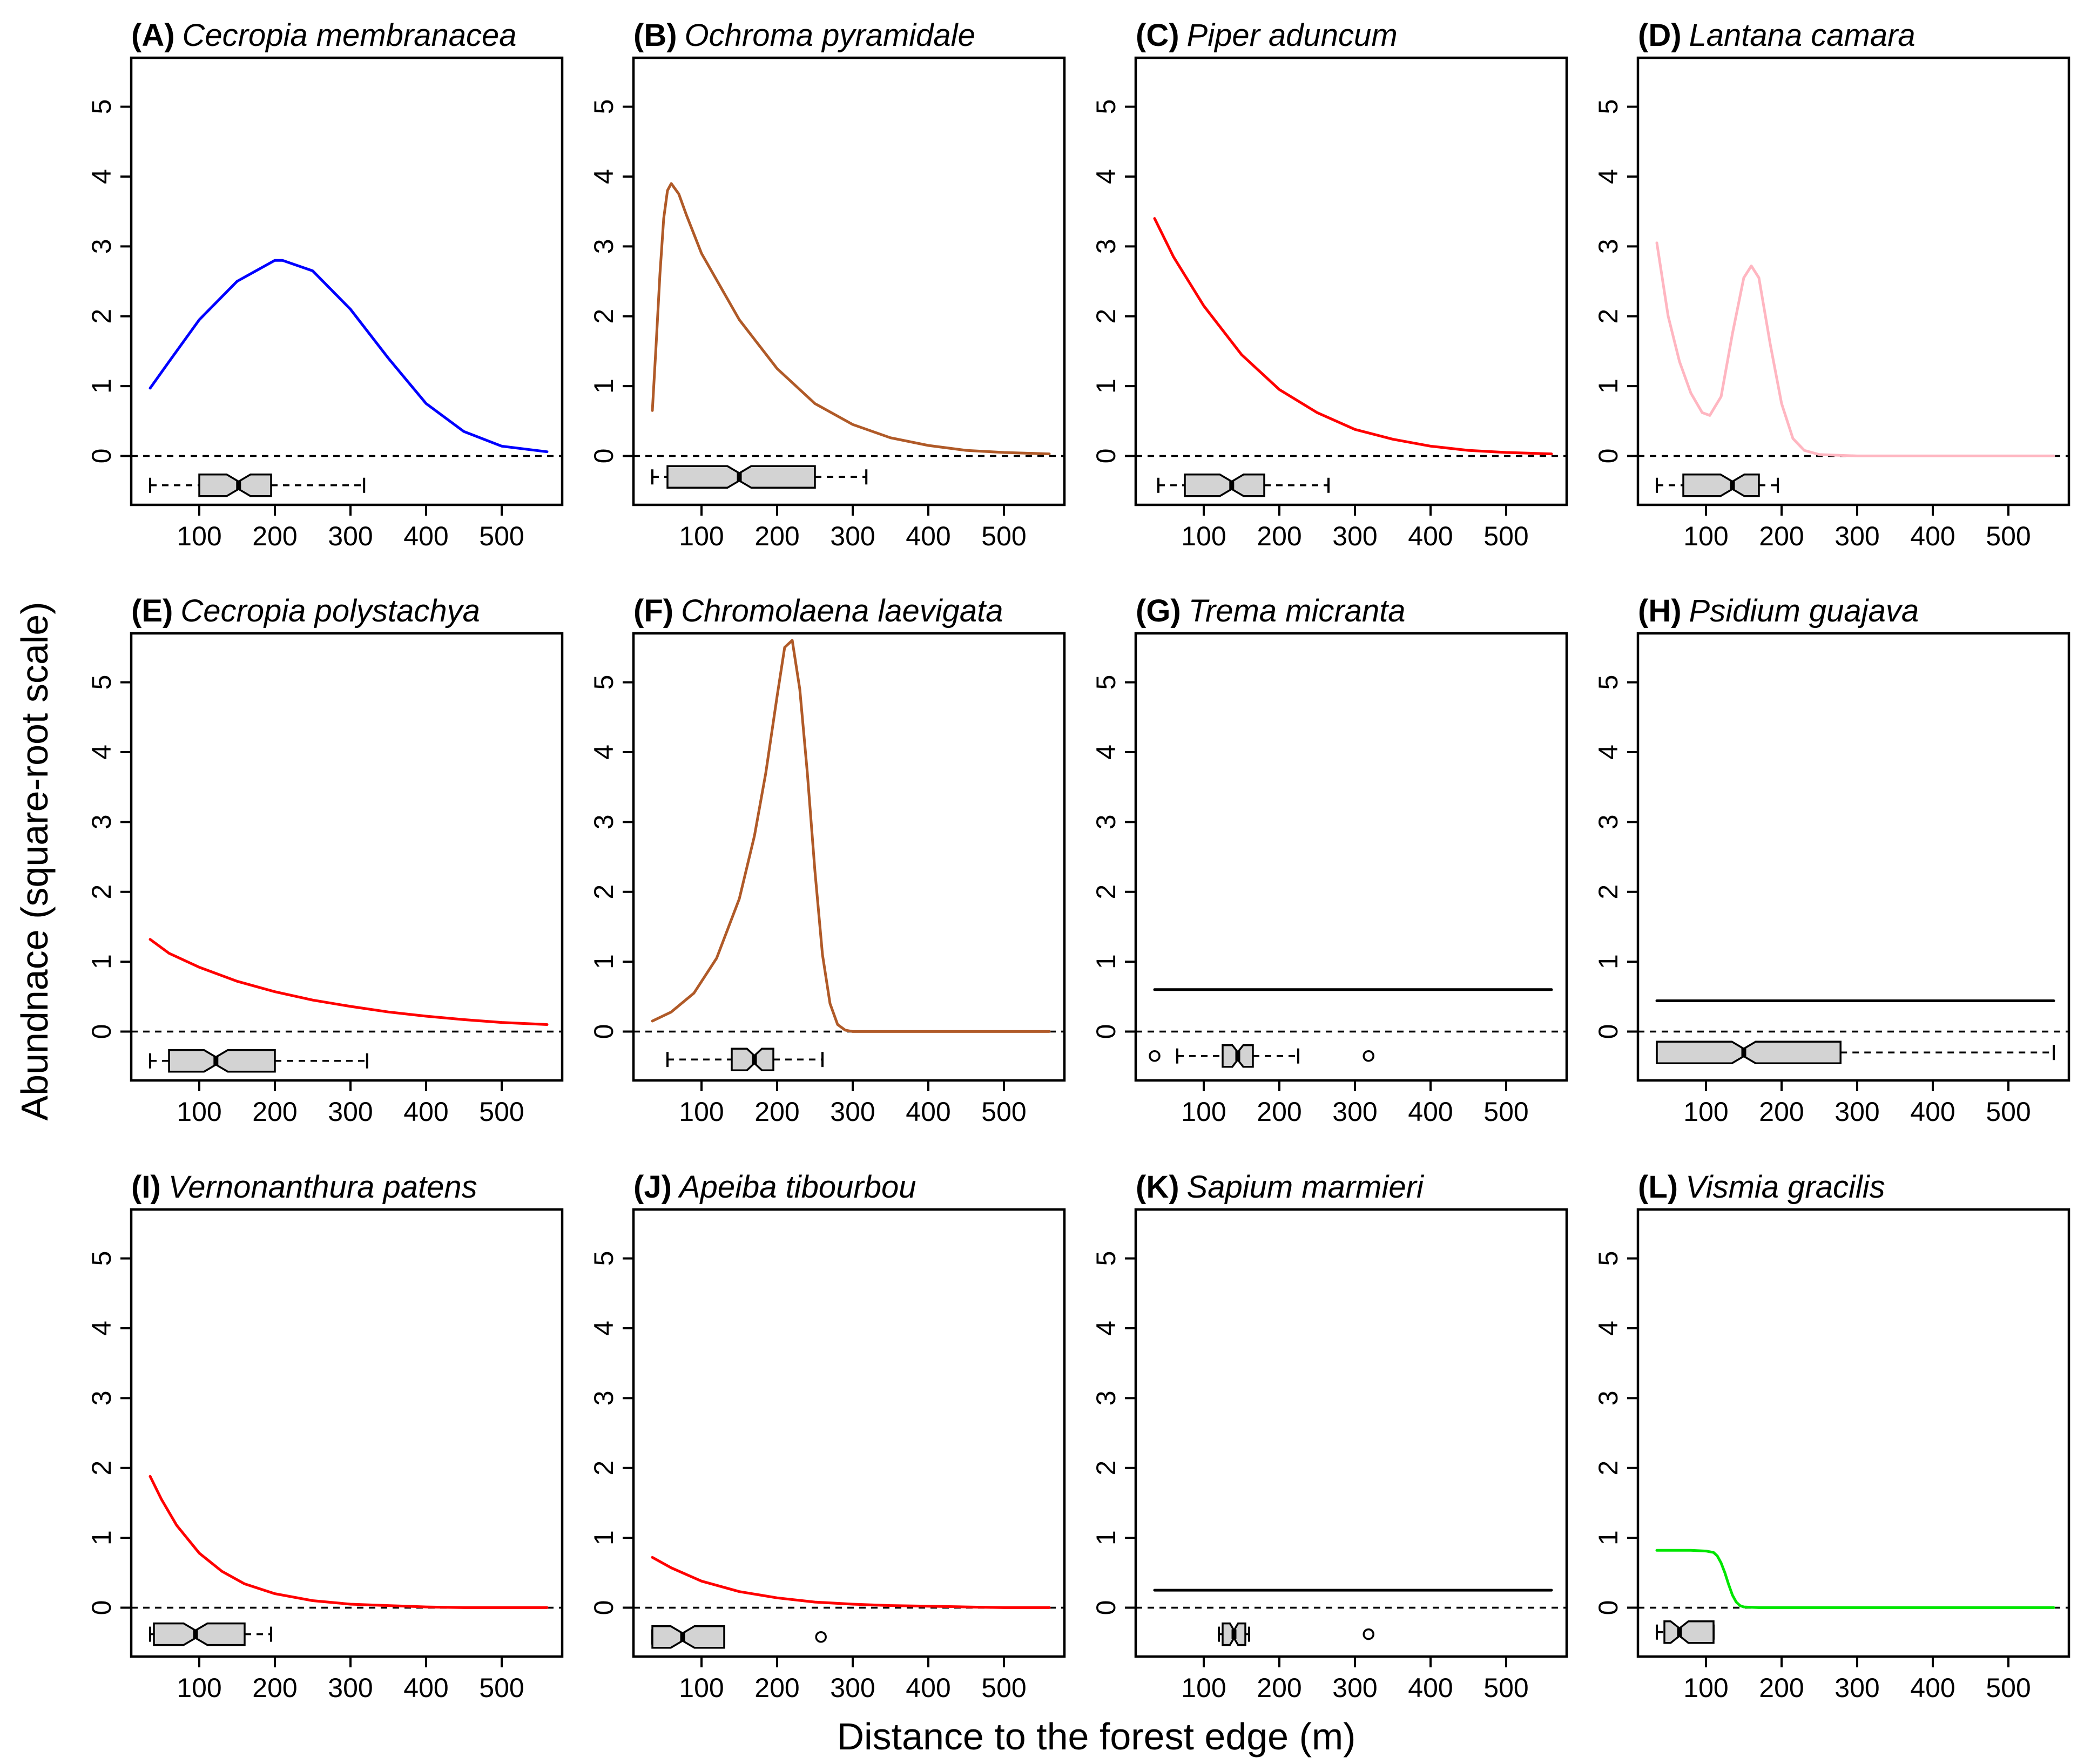  What do you see at coordinates (153, 35) in the screenshot?
I see `panel-letter: (A)` at bounding box center [153, 35].